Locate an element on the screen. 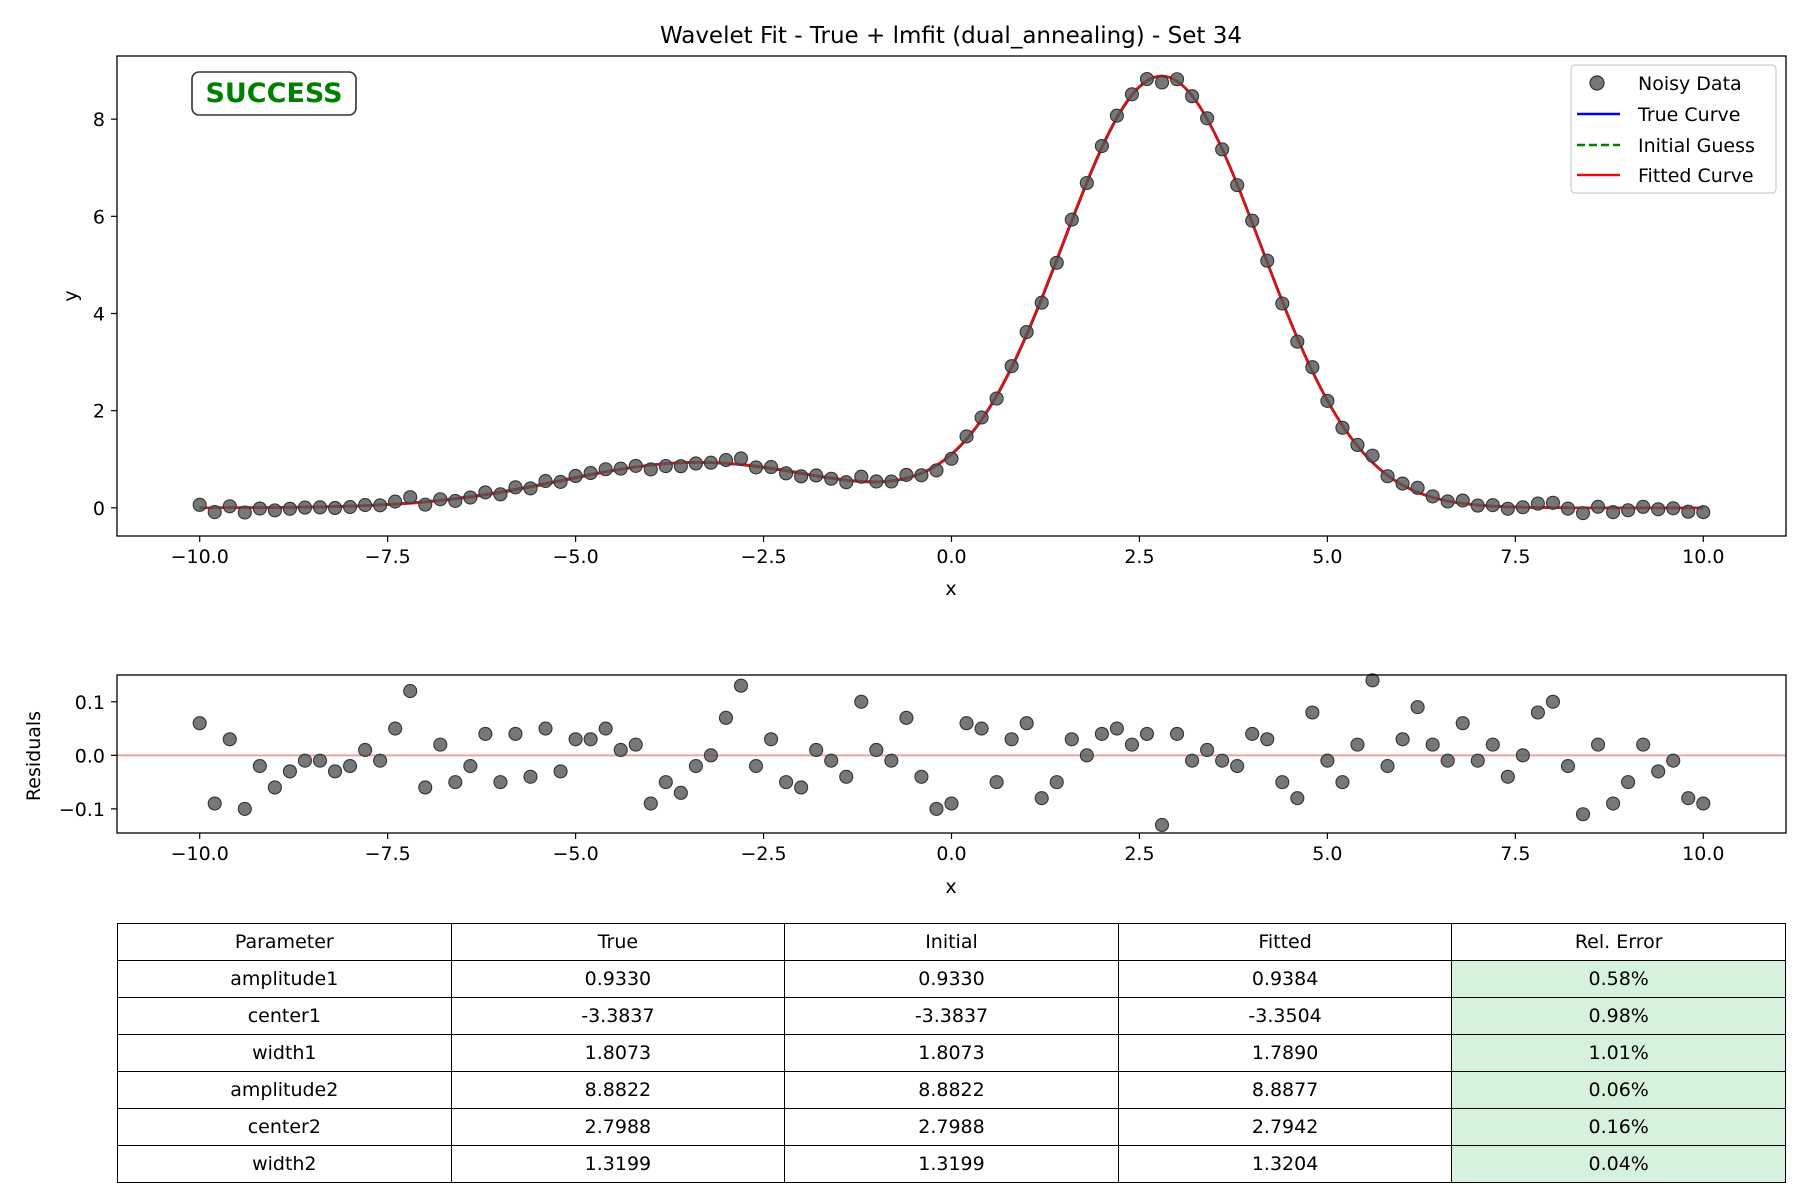  main-y-axis: 0 2 4 6 8 is located at coordinates (105, 314).